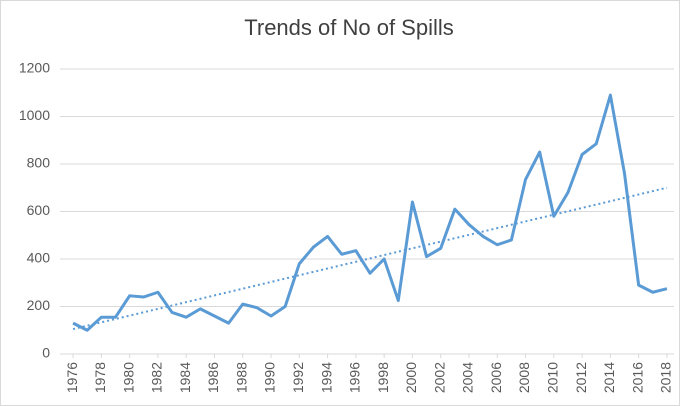 The height and width of the screenshot is (406, 680). Describe the element at coordinates (157, 377) in the screenshot. I see `x-tick-label: 1982` at that location.